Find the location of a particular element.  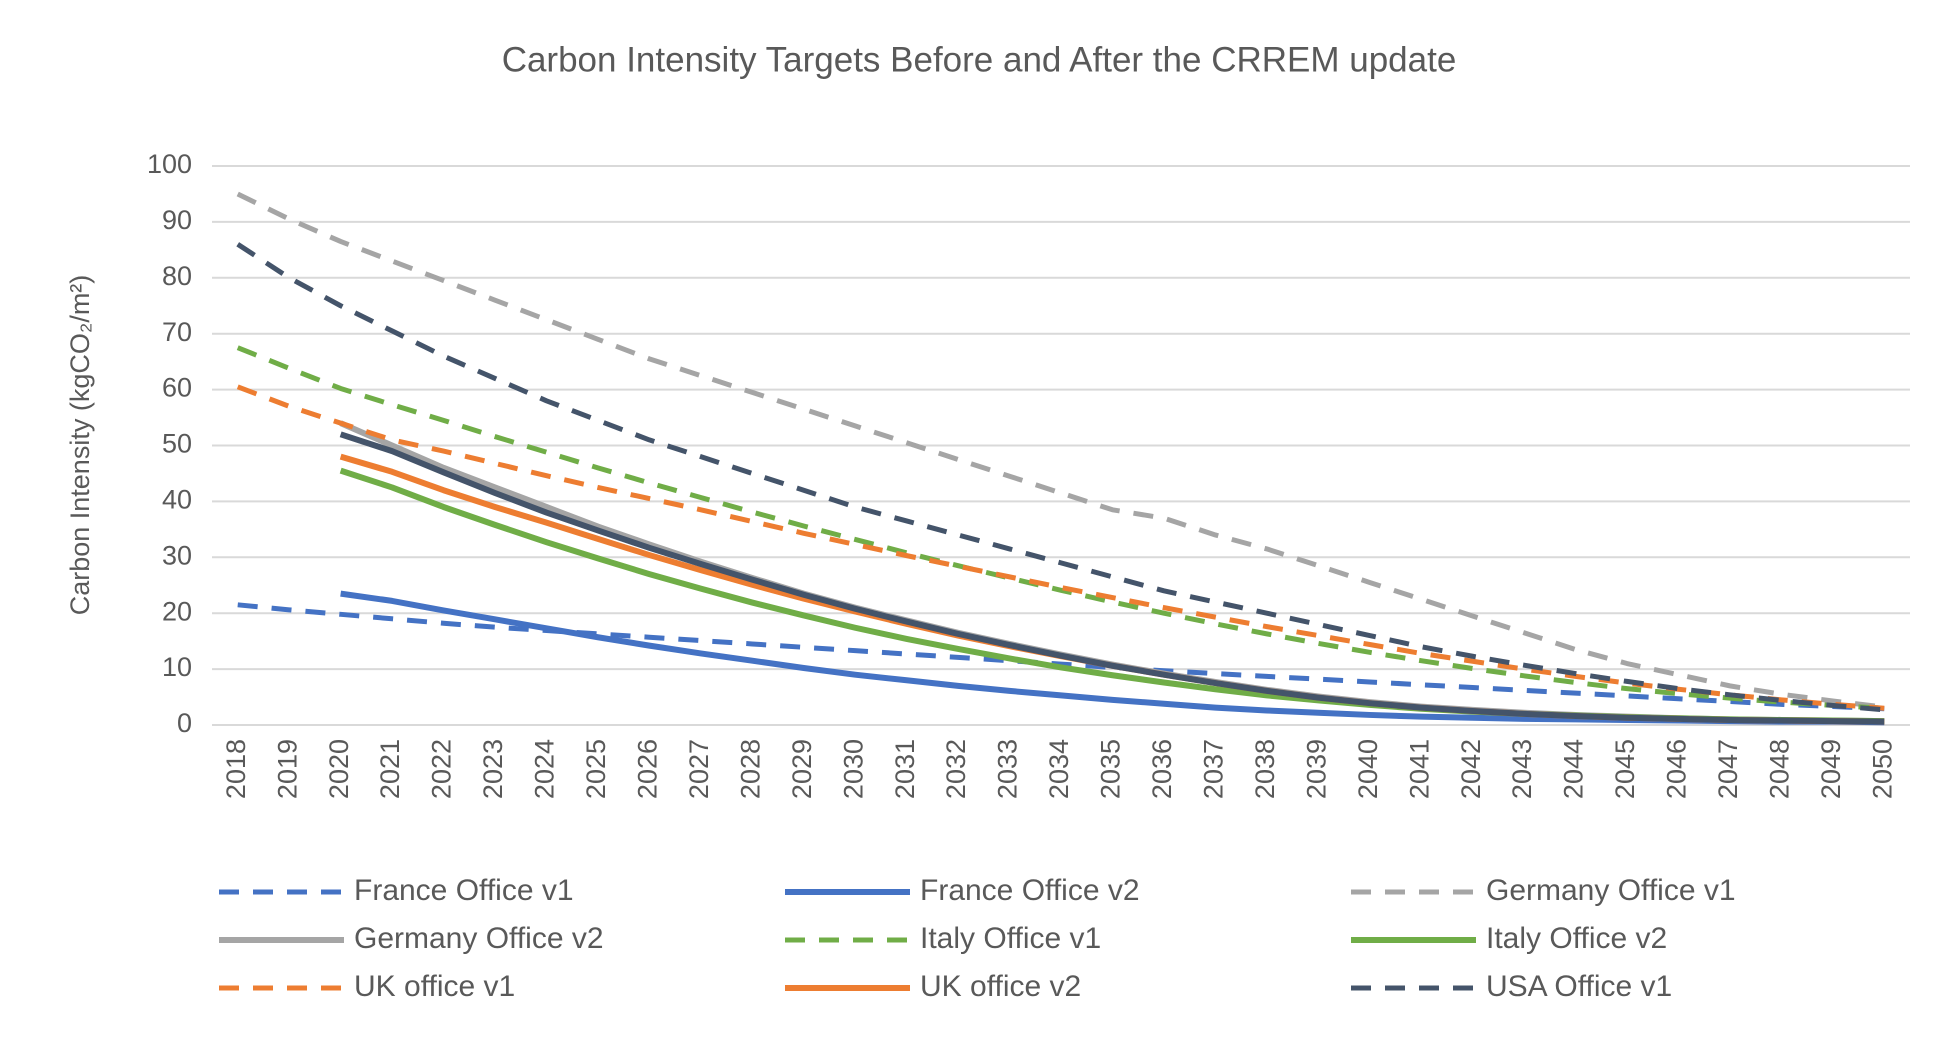

x-tick-label: 2022 is located at coordinates (442, 769).